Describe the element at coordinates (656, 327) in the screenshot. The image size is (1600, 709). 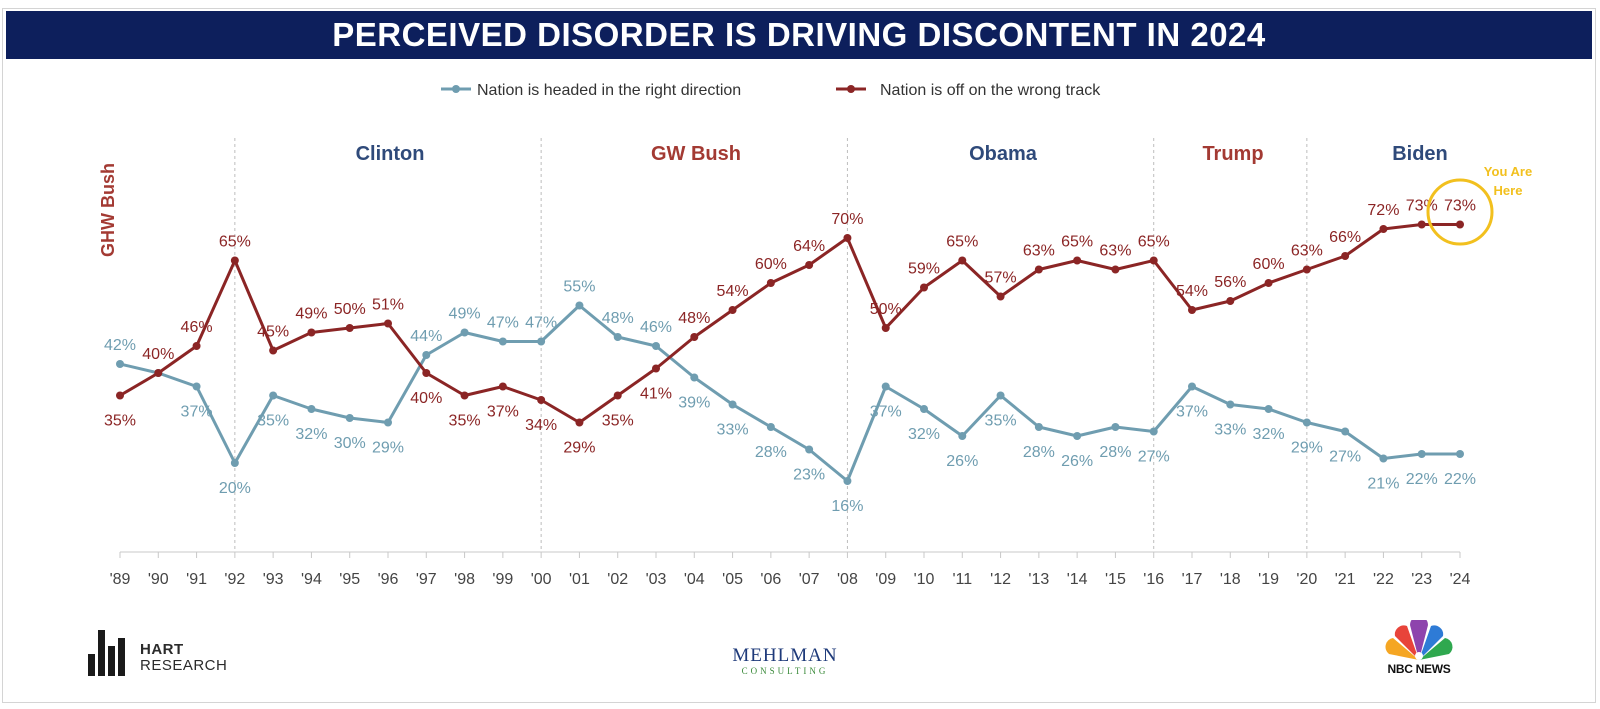
I see `right-data-label: 46%` at that location.